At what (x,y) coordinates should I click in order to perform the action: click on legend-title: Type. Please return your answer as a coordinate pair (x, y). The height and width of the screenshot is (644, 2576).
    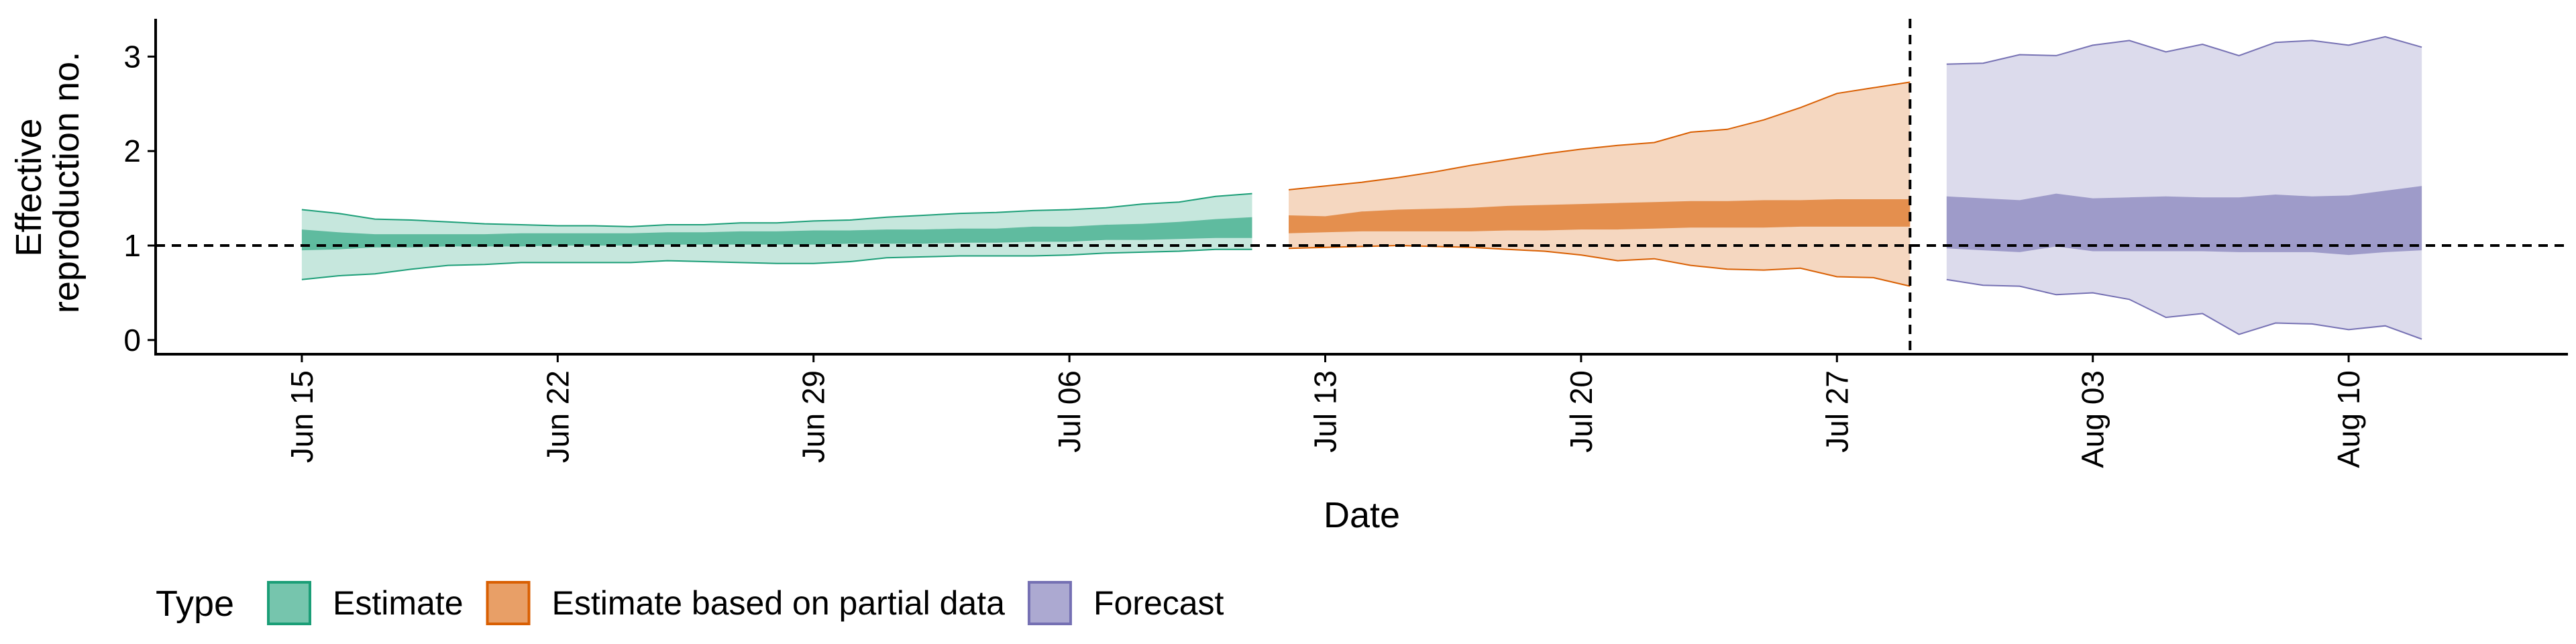
    Looking at the image, I should click on (195, 604).